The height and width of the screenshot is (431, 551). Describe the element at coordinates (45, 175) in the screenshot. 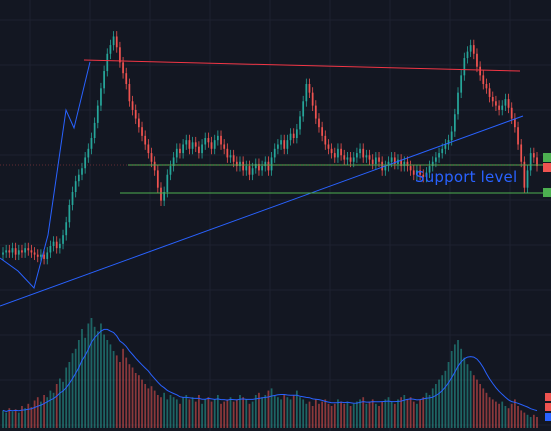

I see `impulse-wave-drawing` at that location.